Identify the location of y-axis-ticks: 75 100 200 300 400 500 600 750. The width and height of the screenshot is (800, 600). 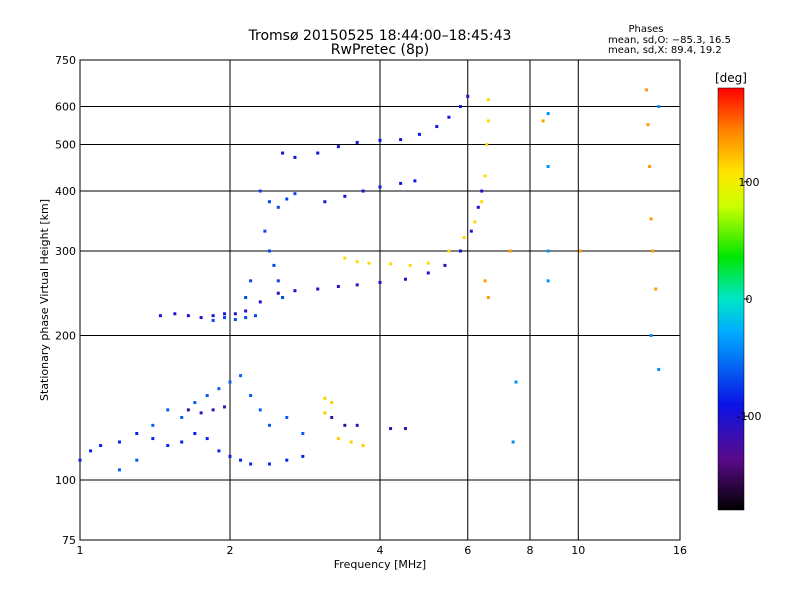
(65, 300).